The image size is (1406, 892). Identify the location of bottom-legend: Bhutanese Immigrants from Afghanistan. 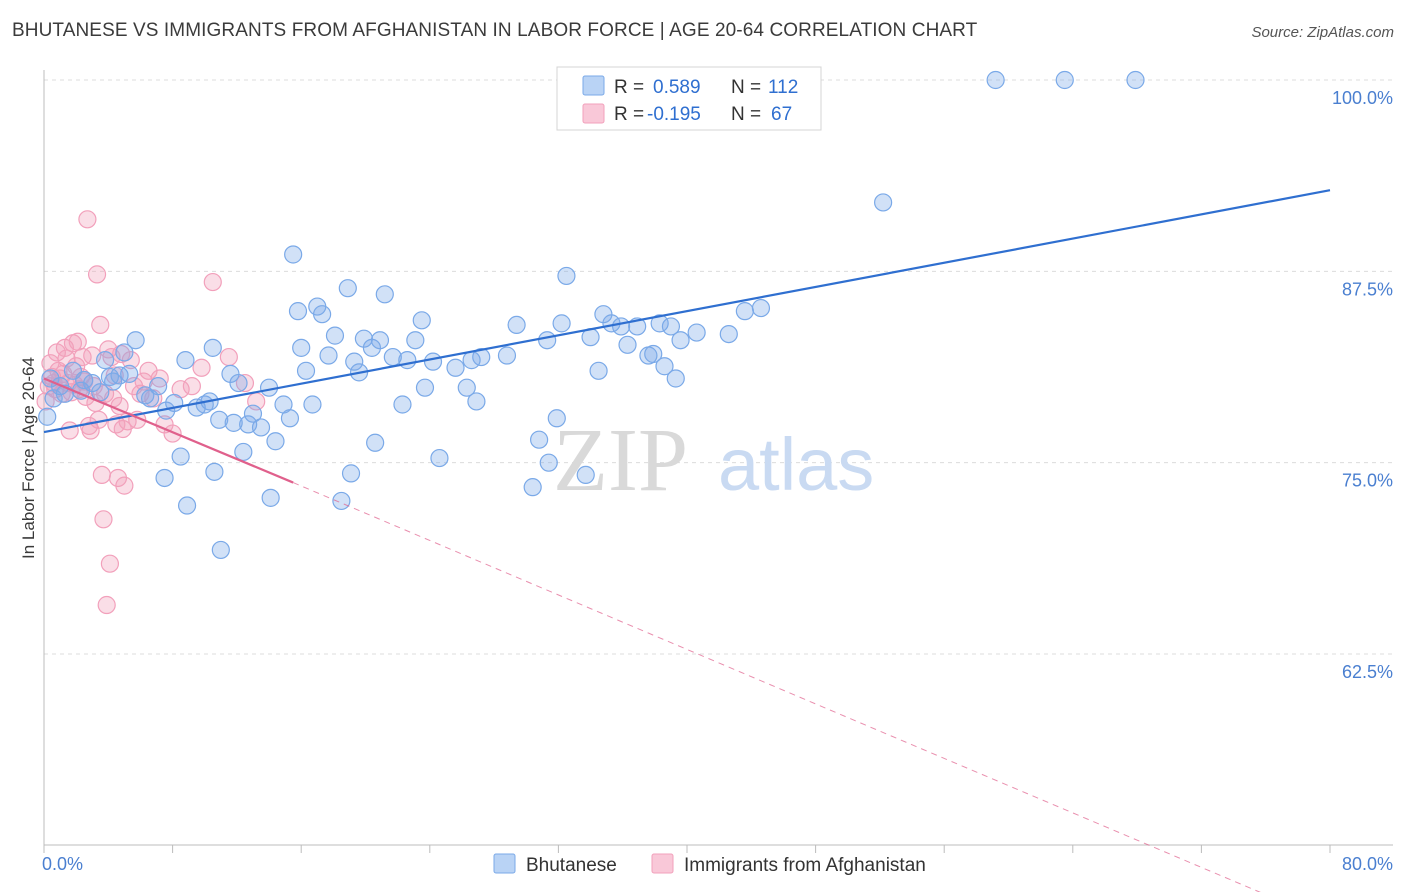
(709, 864).